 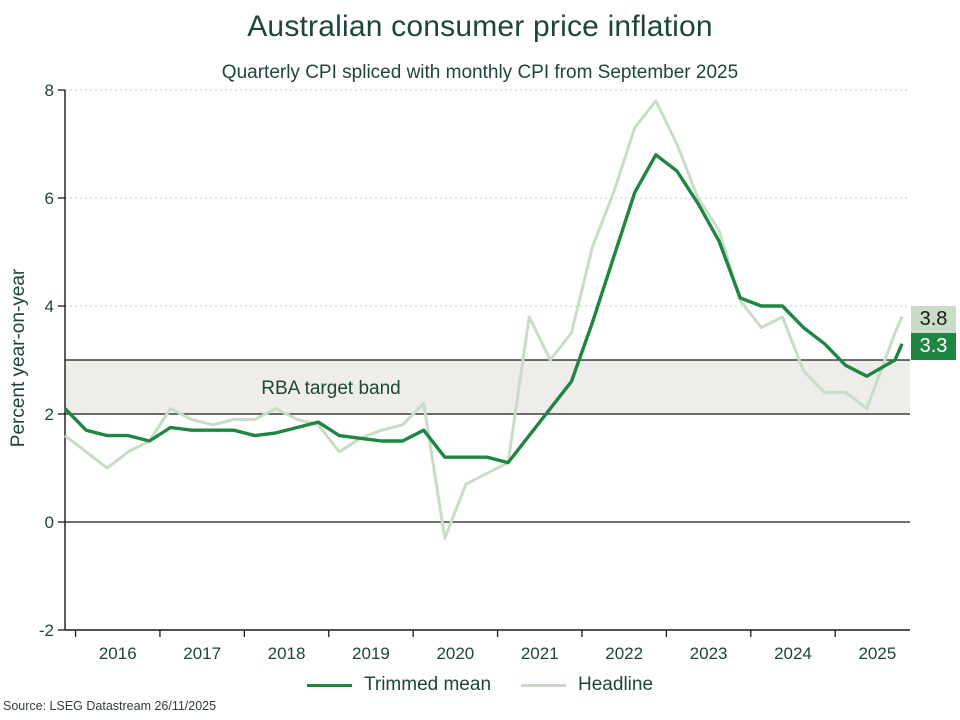 I want to click on y-tick-label: 4, so click(x=49, y=306).